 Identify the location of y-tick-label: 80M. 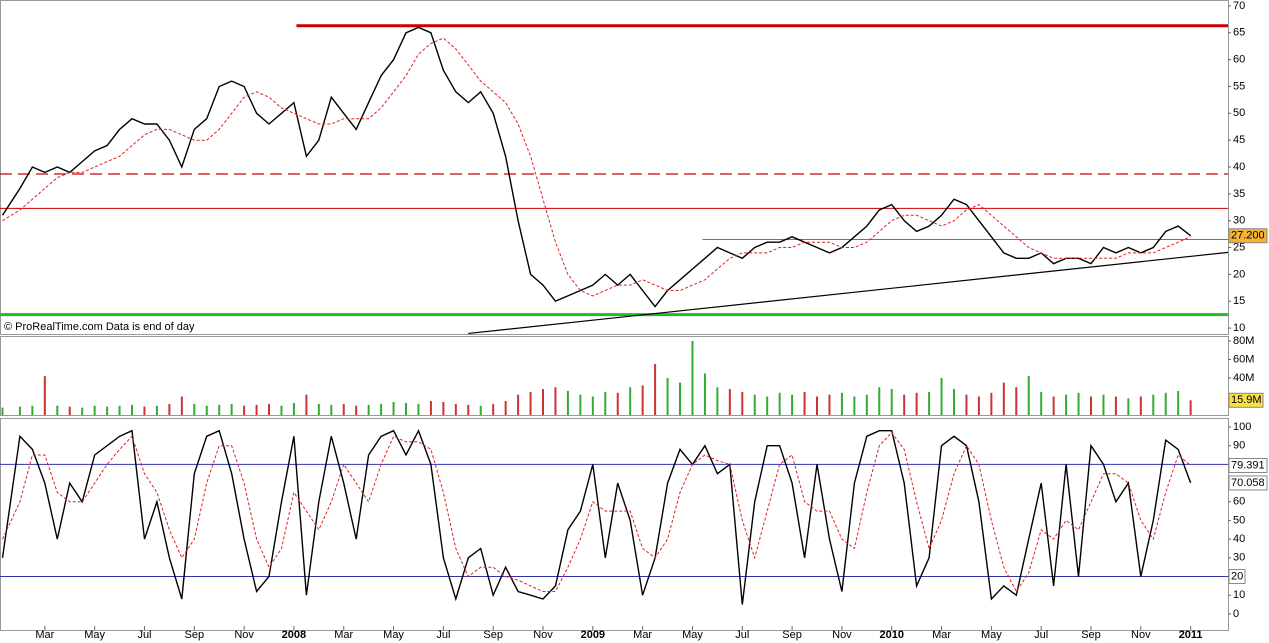
(1243, 341).